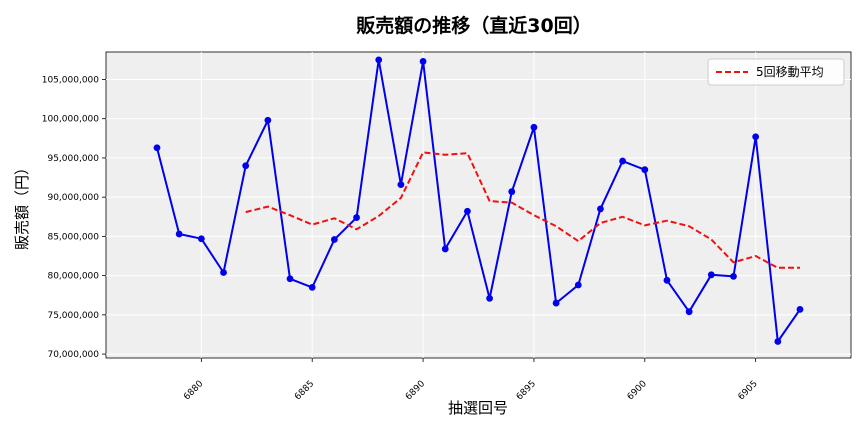 This screenshot has height=432, width=864. What do you see at coordinates (73, 198) in the screenshot?
I see `y-tick-label: 90,000,000` at bounding box center [73, 198].